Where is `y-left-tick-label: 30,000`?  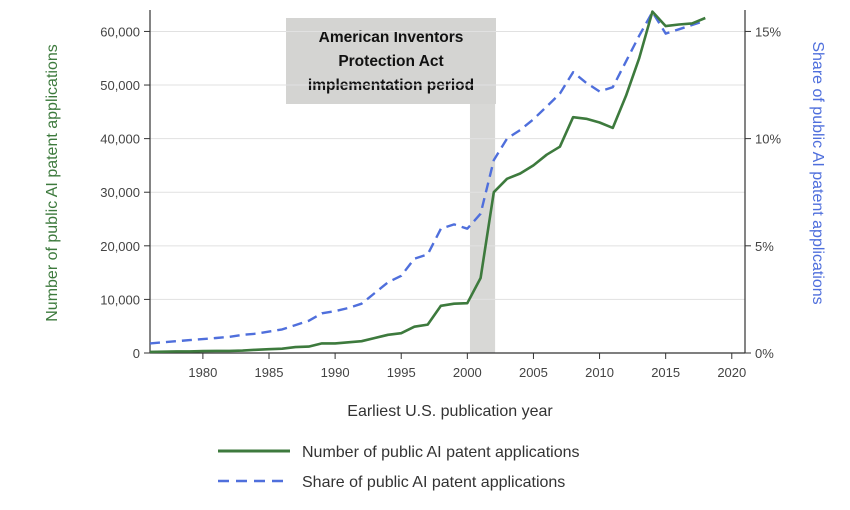
y-left-tick-label: 30,000 is located at coordinates (120, 192).